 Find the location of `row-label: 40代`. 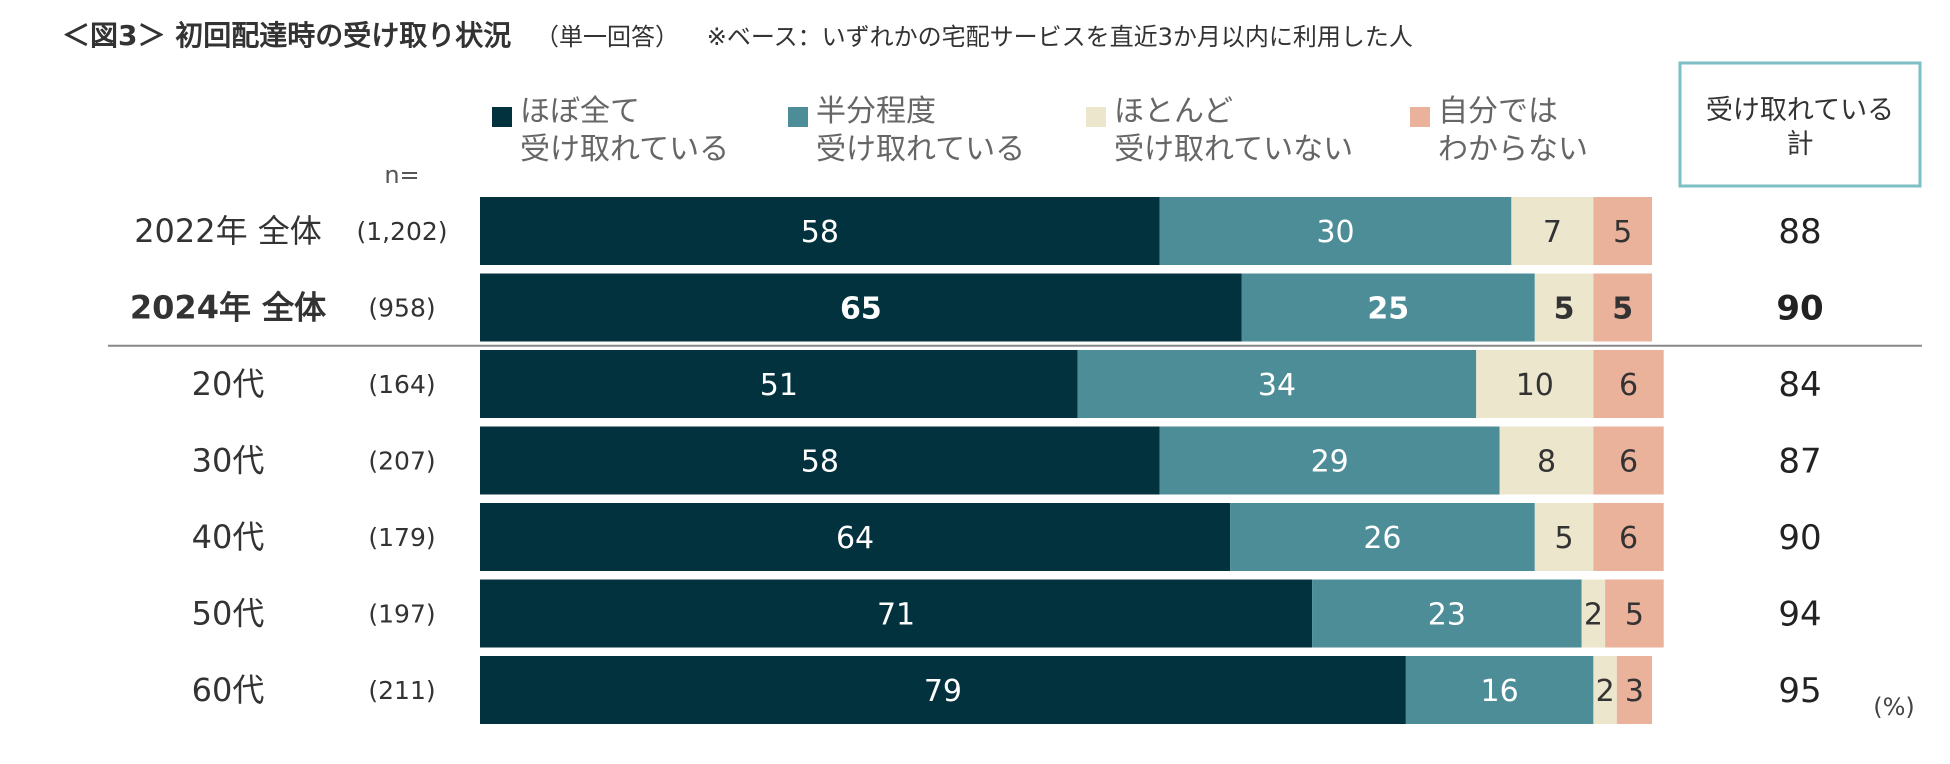

row-label: 40代 is located at coordinates (228, 537).